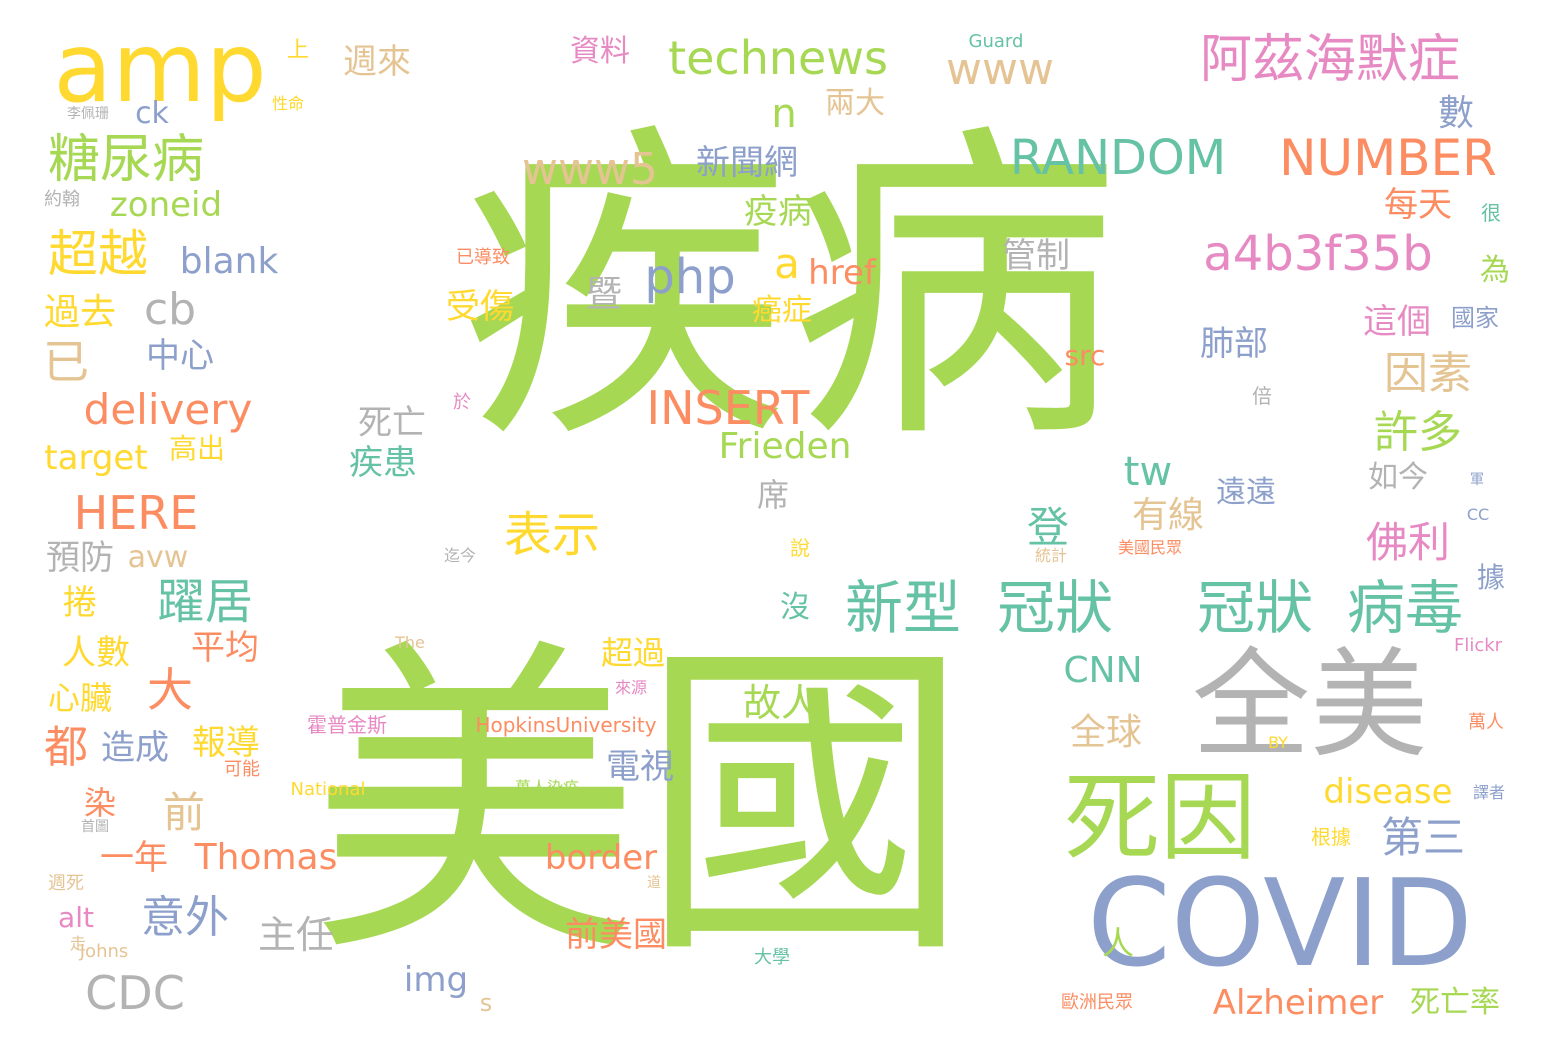 The width and height of the screenshot is (1548, 1052). What do you see at coordinates (772, 957) in the screenshot?
I see `word-cloud-term: 大學` at bounding box center [772, 957].